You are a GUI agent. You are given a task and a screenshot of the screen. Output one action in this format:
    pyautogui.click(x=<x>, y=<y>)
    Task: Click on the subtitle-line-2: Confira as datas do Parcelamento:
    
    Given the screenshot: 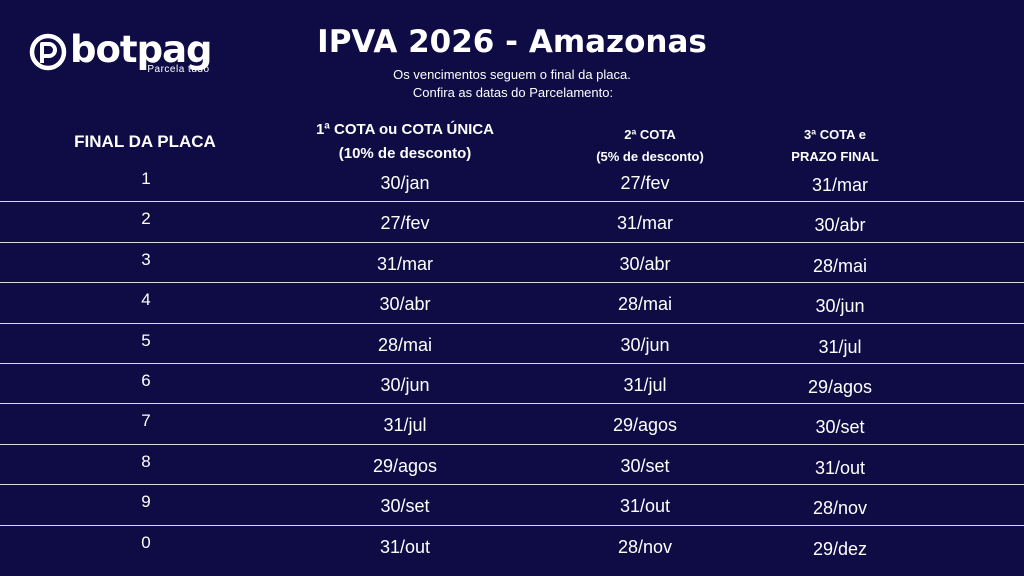 What is the action you would take?
    pyautogui.click(x=513, y=92)
    